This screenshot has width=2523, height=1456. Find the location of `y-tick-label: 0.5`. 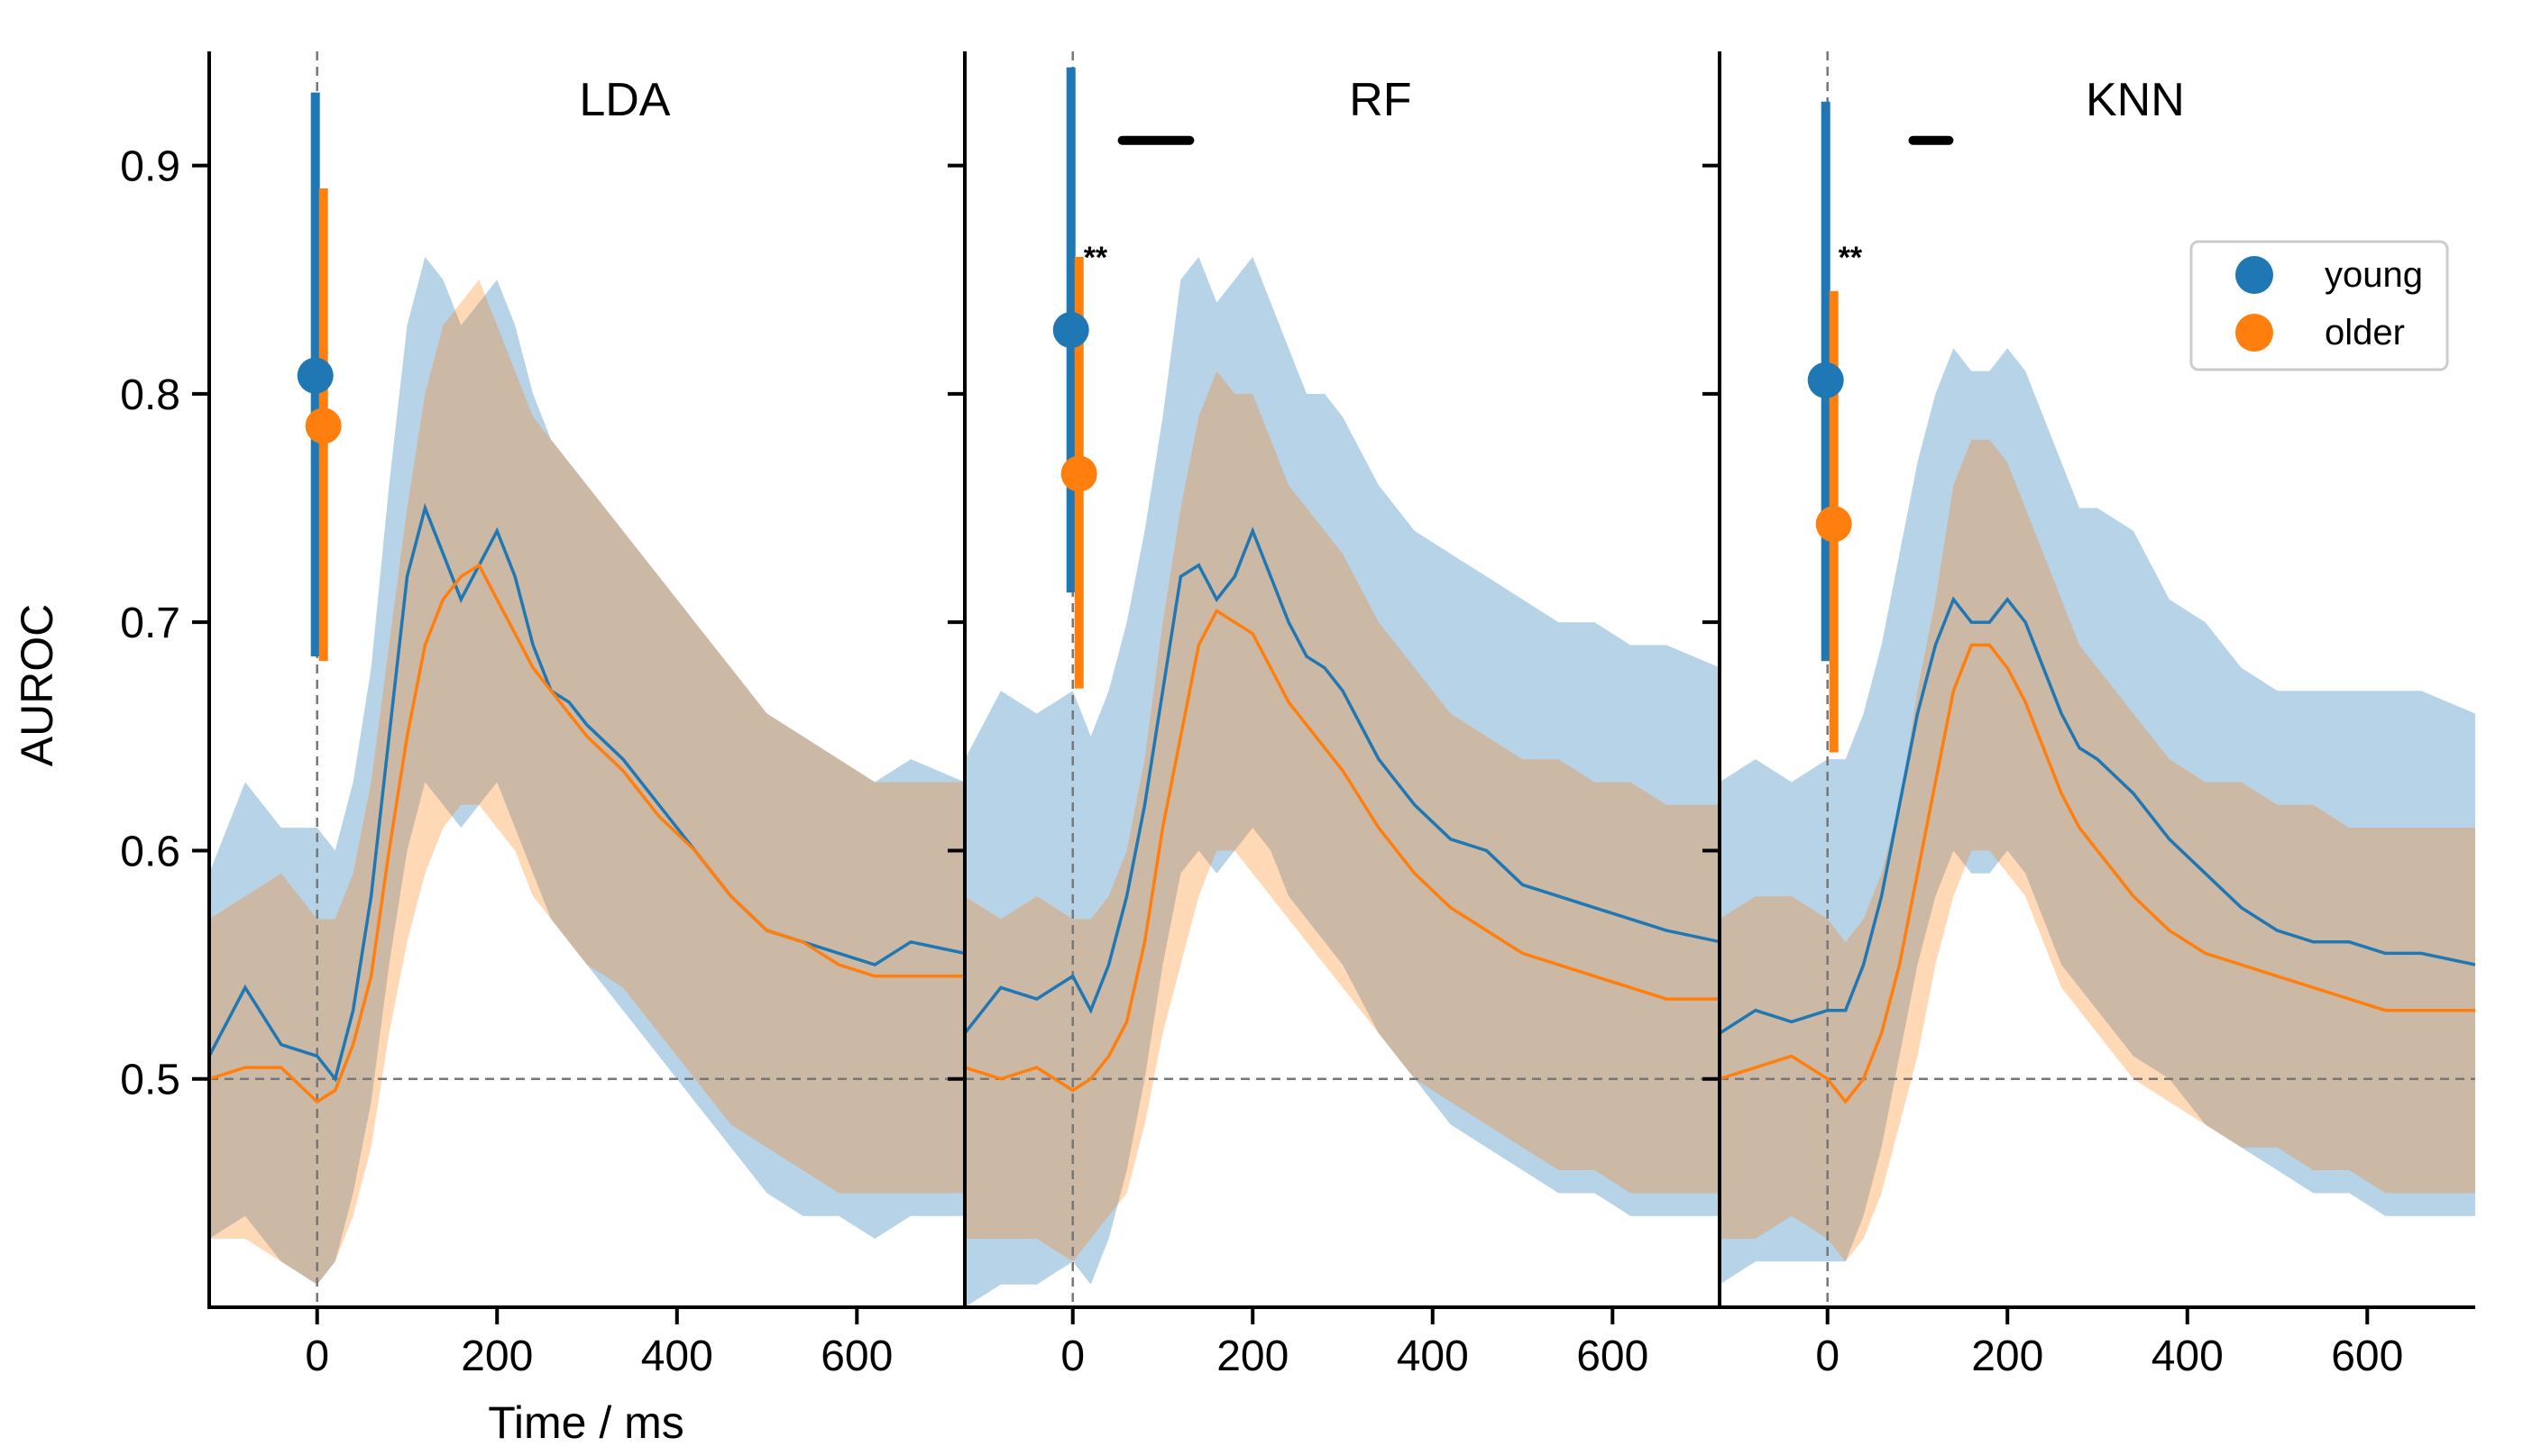

y-tick-label: 0.5 is located at coordinates (150, 1081).